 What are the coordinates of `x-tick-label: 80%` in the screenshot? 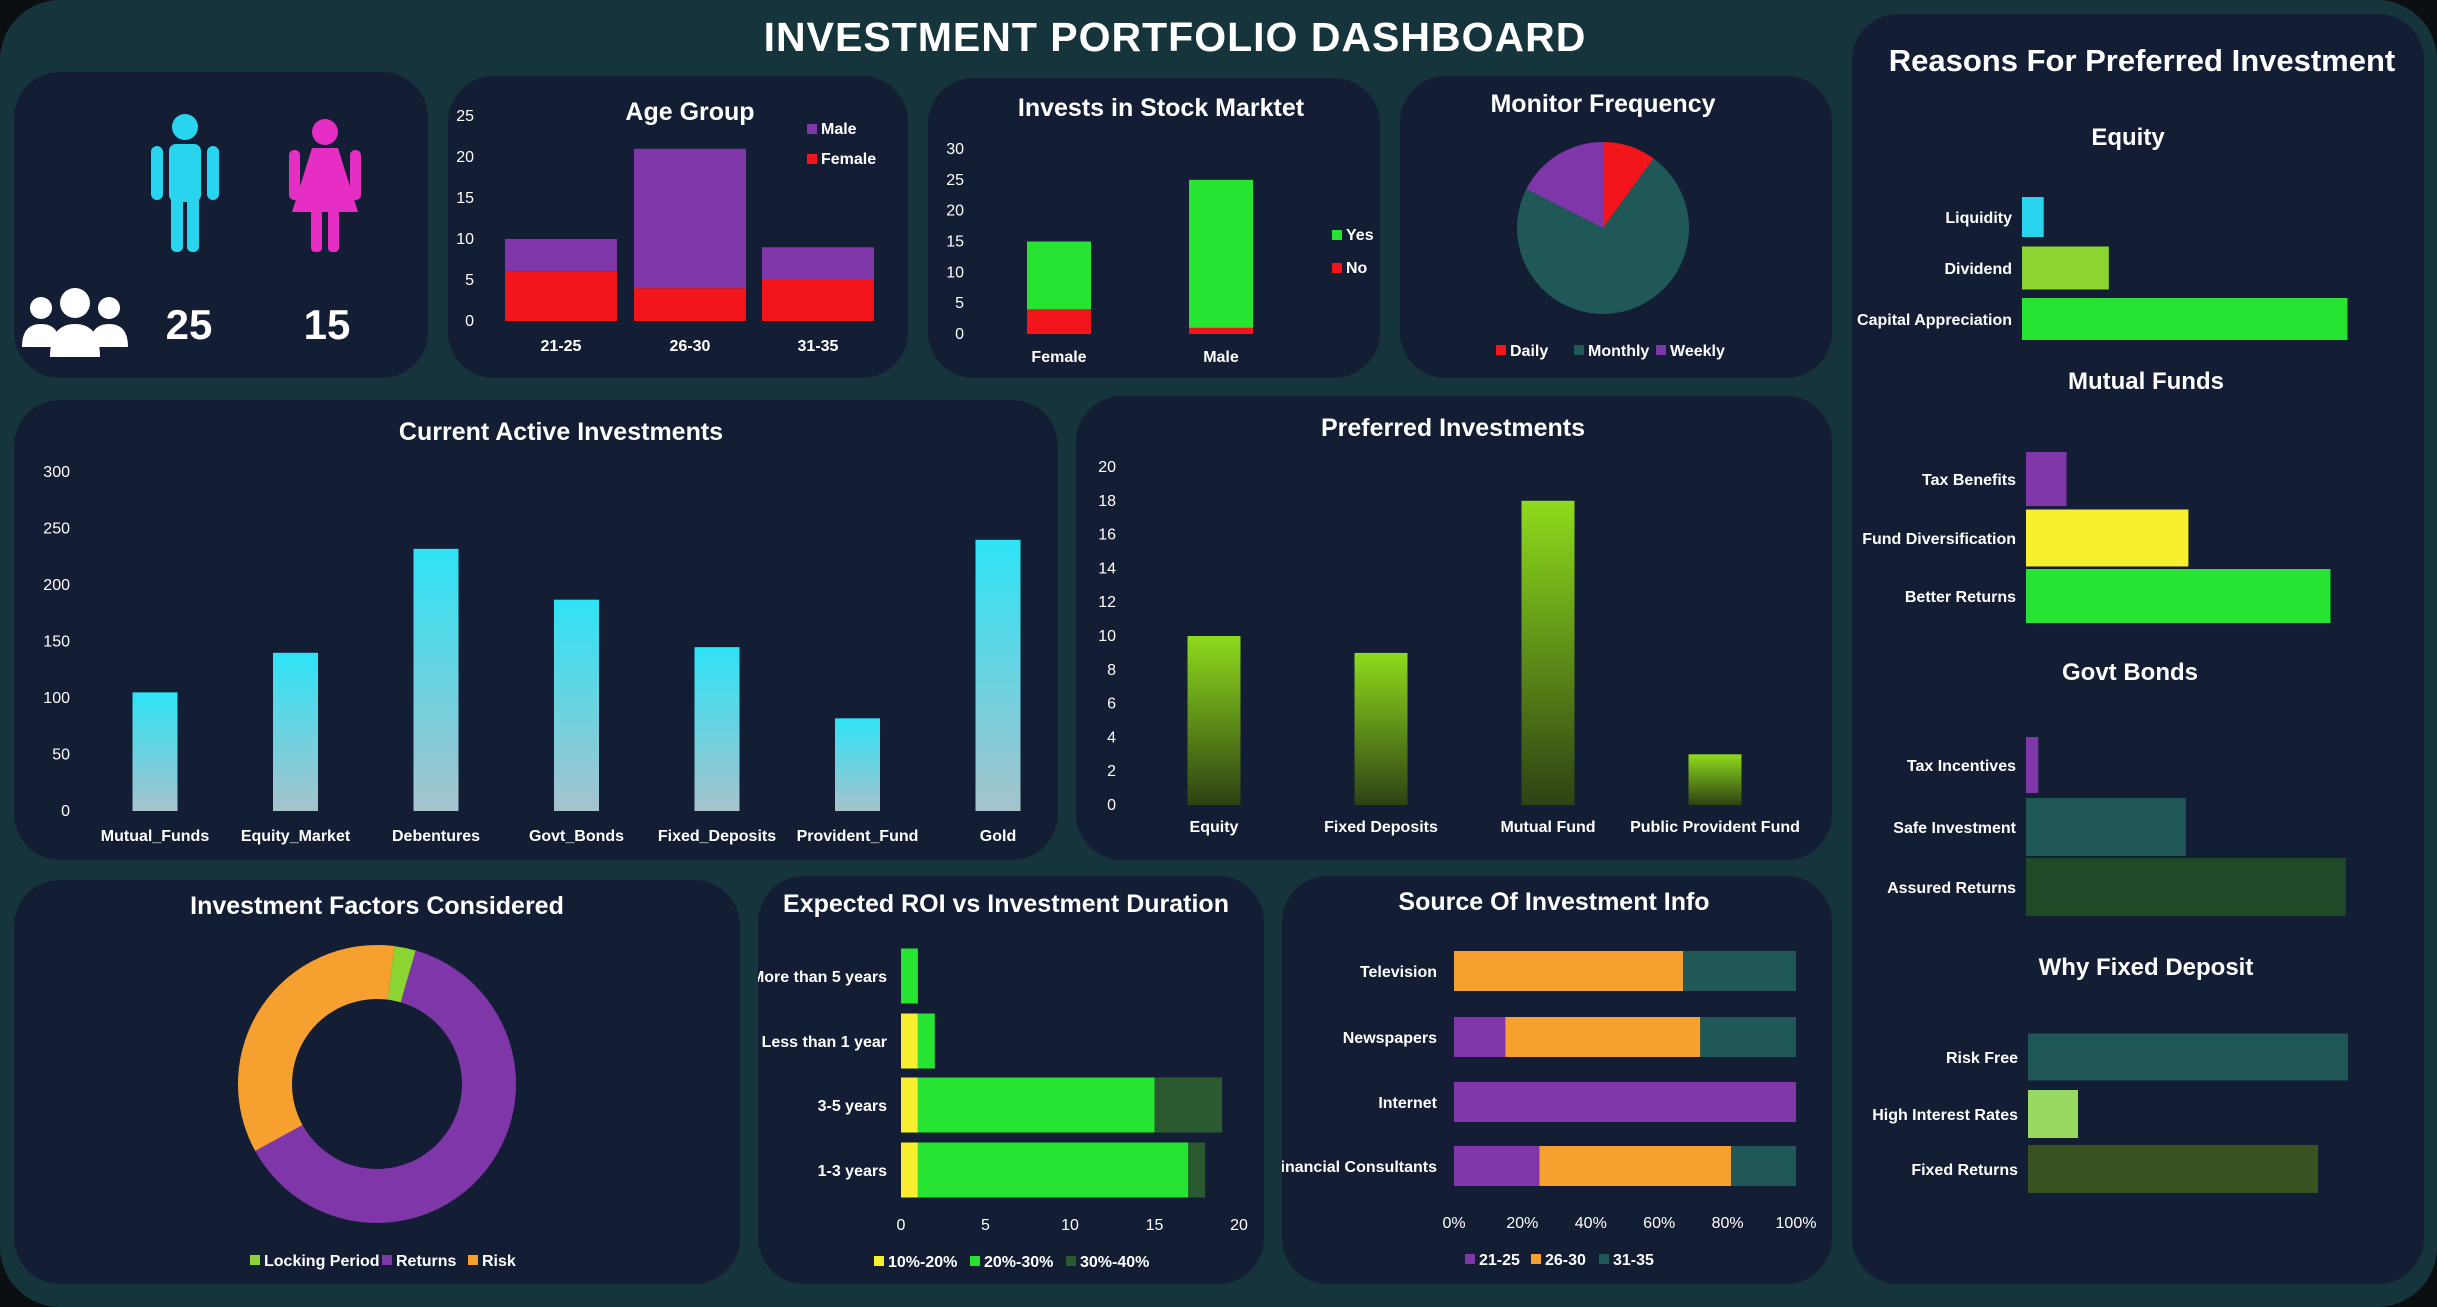 It's located at (1728, 1223).